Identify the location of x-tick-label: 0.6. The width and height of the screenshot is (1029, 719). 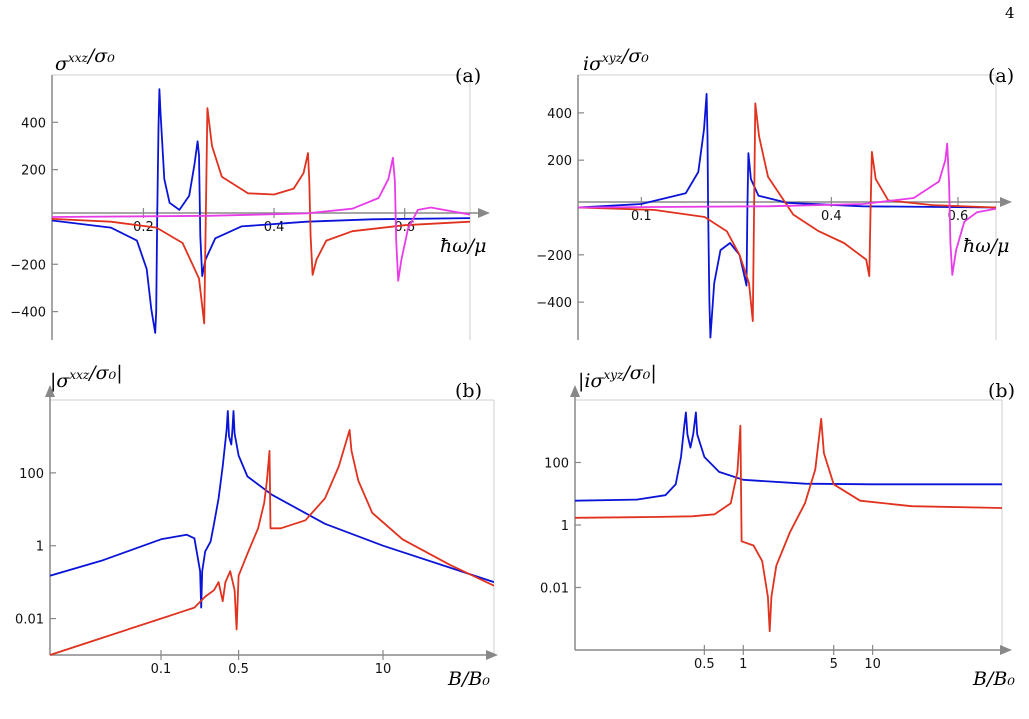
(958, 216).